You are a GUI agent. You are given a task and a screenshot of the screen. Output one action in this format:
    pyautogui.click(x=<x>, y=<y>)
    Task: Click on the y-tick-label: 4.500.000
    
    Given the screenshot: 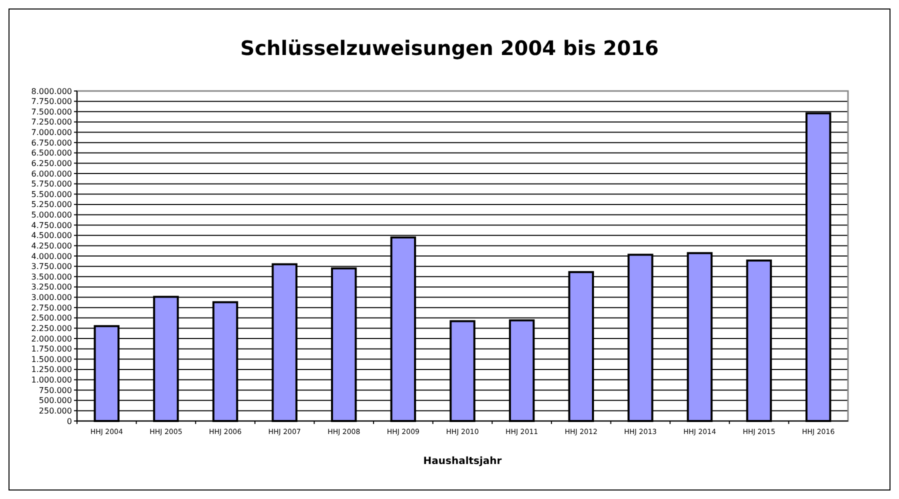 What is the action you would take?
    pyautogui.click(x=51, y=235)
    